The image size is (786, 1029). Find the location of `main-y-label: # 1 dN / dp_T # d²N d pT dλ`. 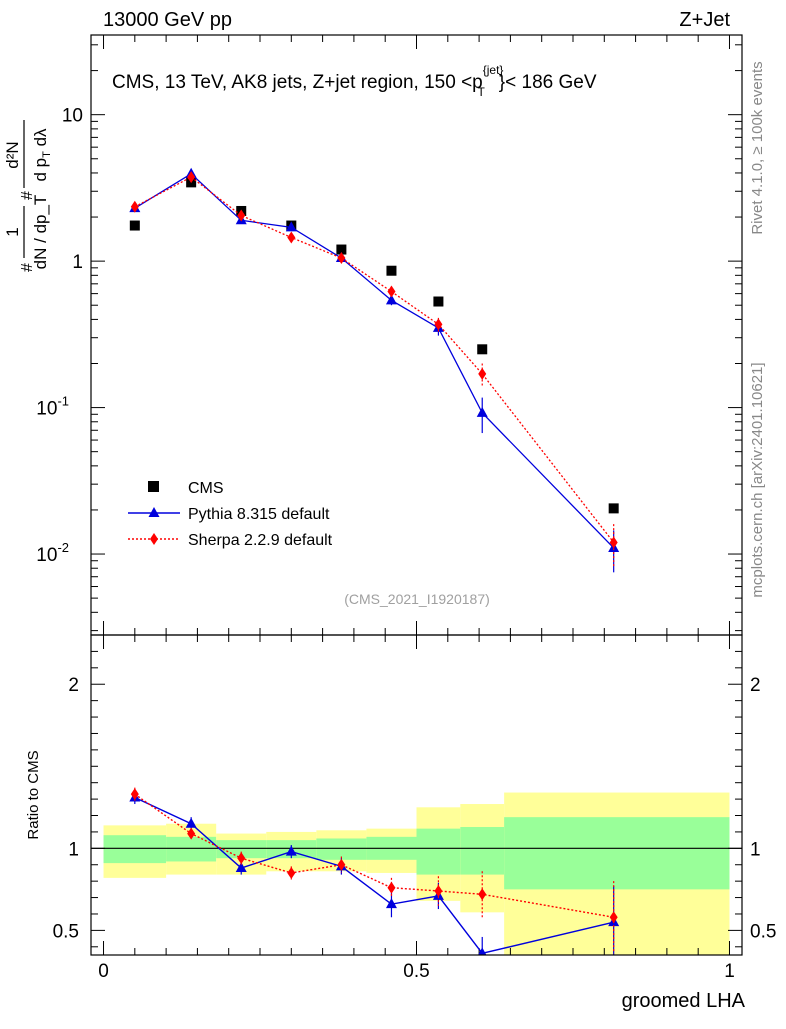

main-y-label: # 1 dN / dp_T # d²N d pT dλ is located at coordinates (28, 196).